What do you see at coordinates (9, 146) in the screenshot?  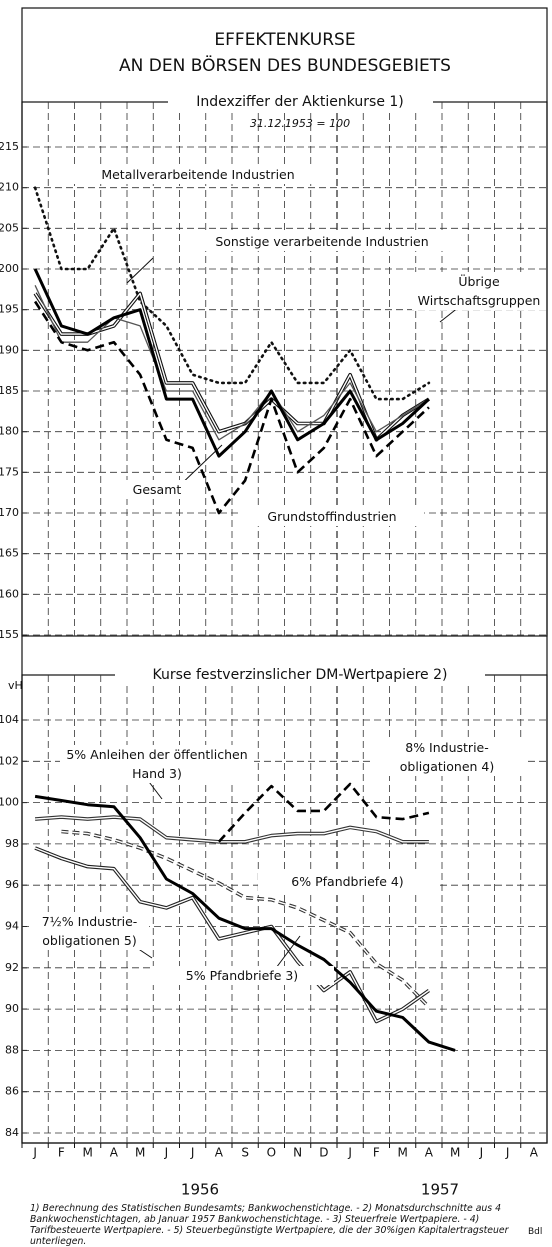 I see `y-tick-label: 215` at bounding box center [9, 146].